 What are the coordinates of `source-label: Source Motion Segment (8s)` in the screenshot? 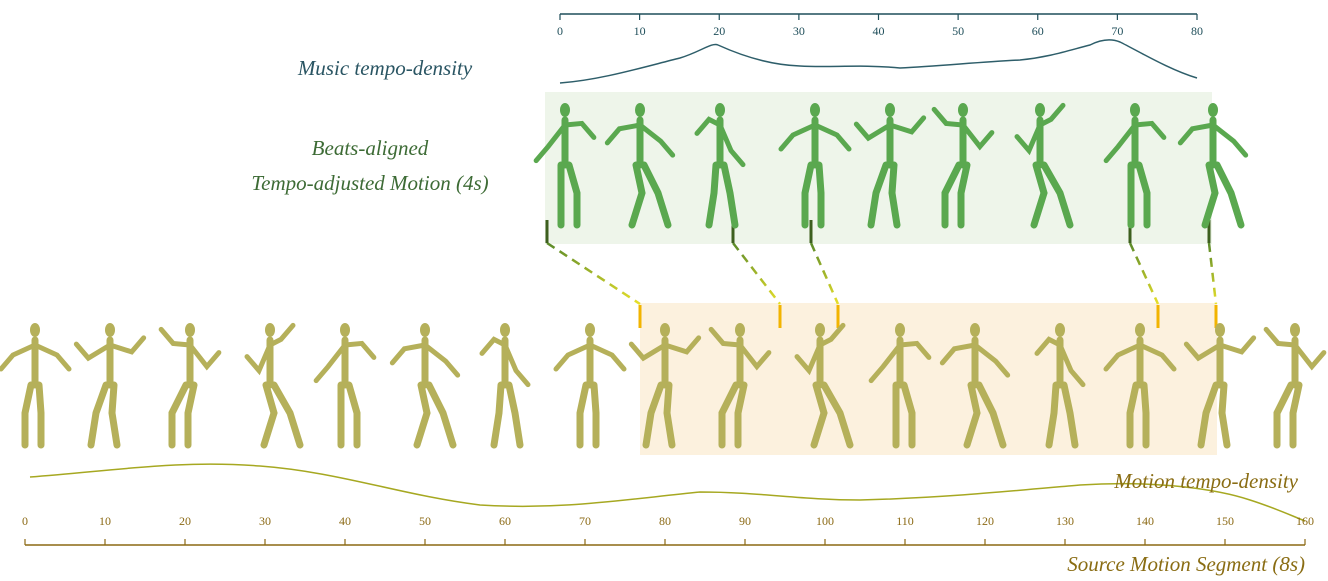 It's located at (1186, 564).